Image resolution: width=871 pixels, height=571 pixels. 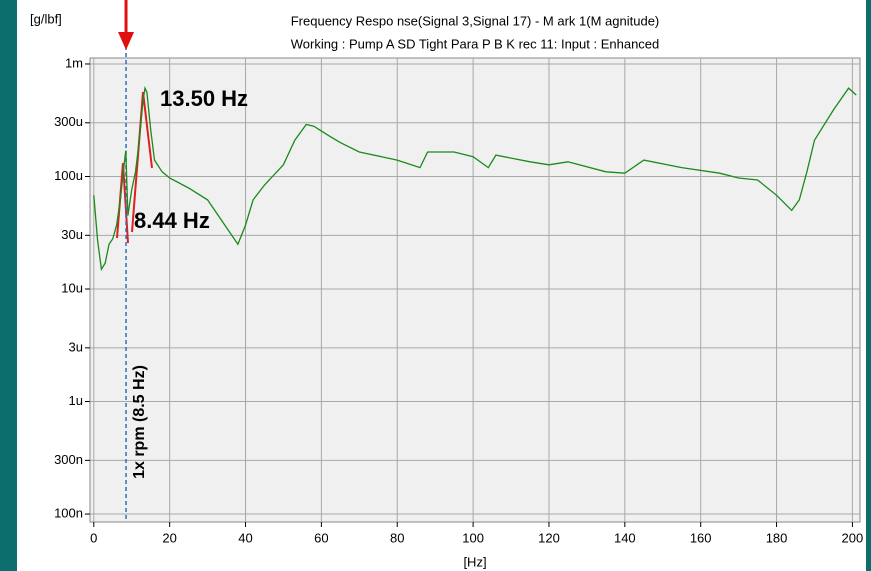 What do you see at coordinates (473, 537) in the screenshot?
I see `x-tick-label: 100` at bounding box center [473, 537].